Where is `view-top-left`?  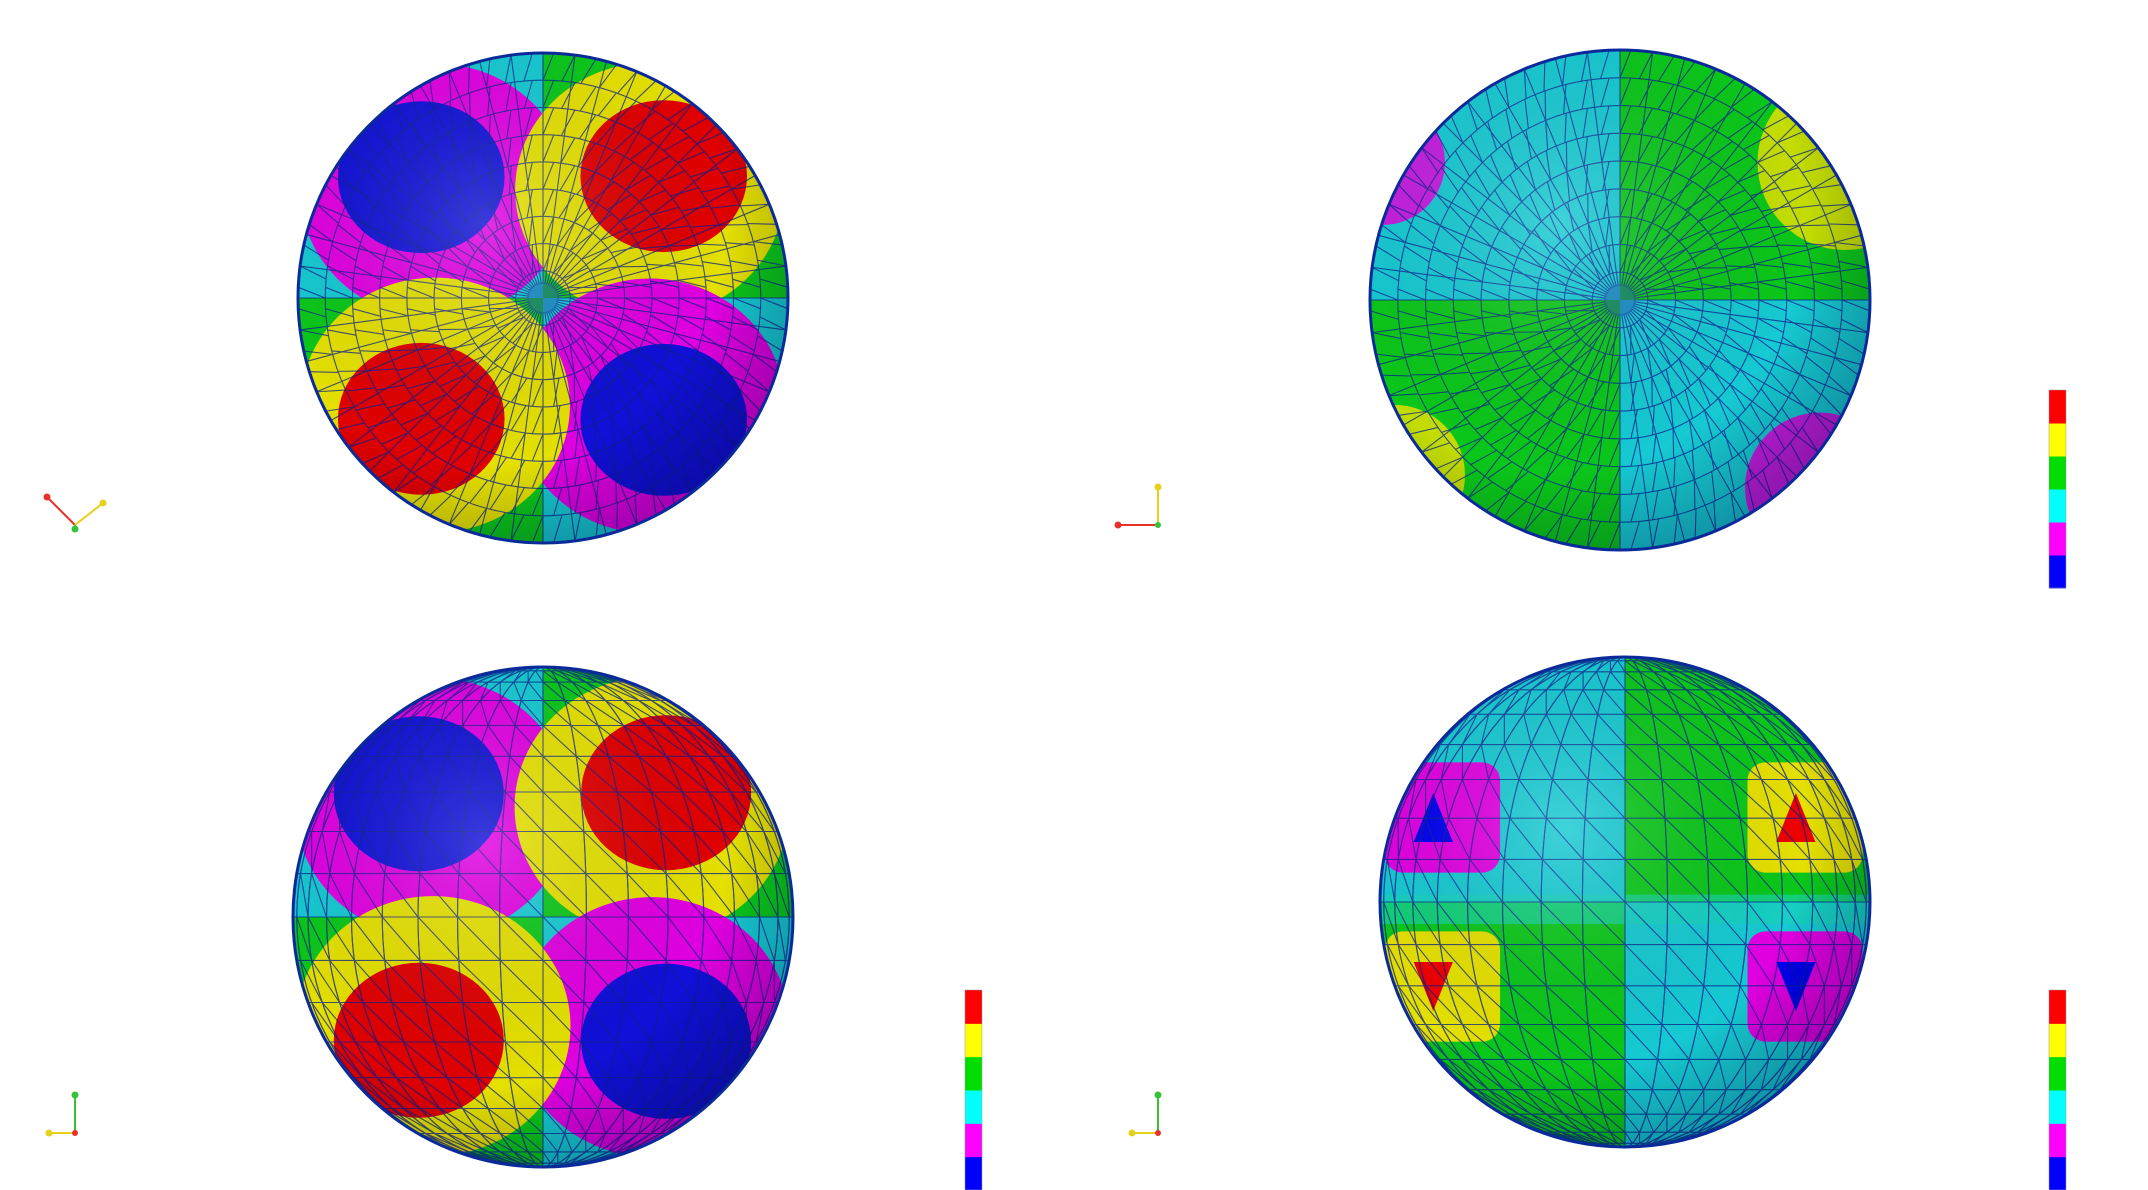
view-top-left is located at coordinates (416, 298).